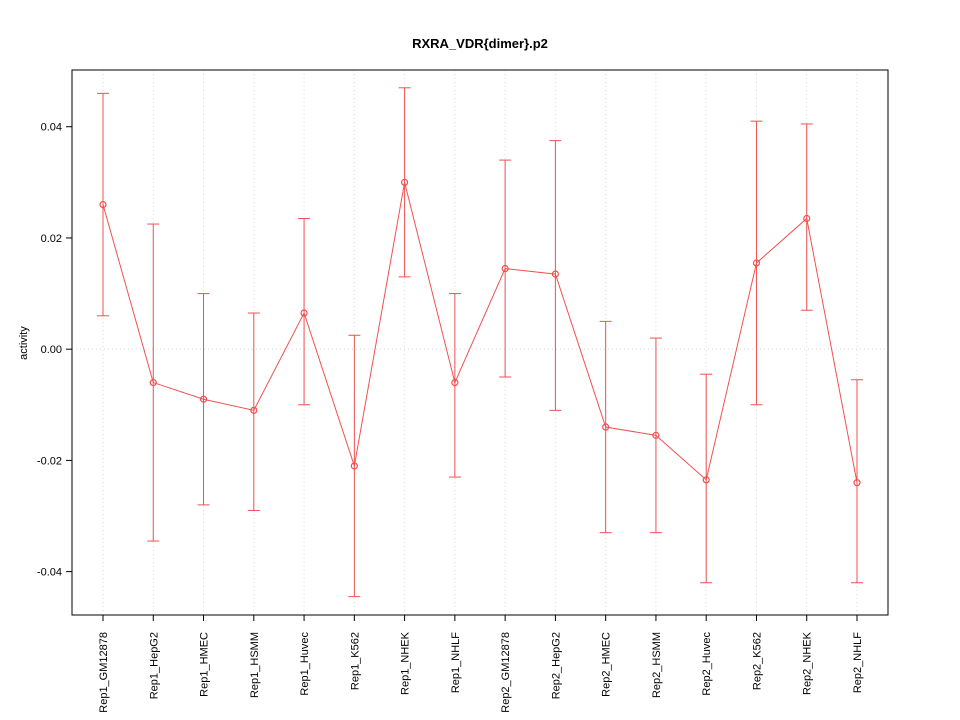  What do you see at coordinates (154, 665) in the screenshot?
I see `x-tick-label: Rep1_HepG2` at bounding box center [154, 665].